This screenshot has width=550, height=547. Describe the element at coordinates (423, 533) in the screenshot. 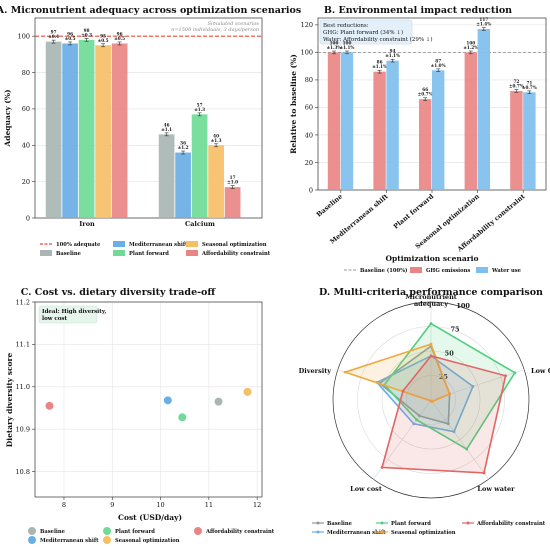

I see `legend-label: Seasonal optimization` at that location.